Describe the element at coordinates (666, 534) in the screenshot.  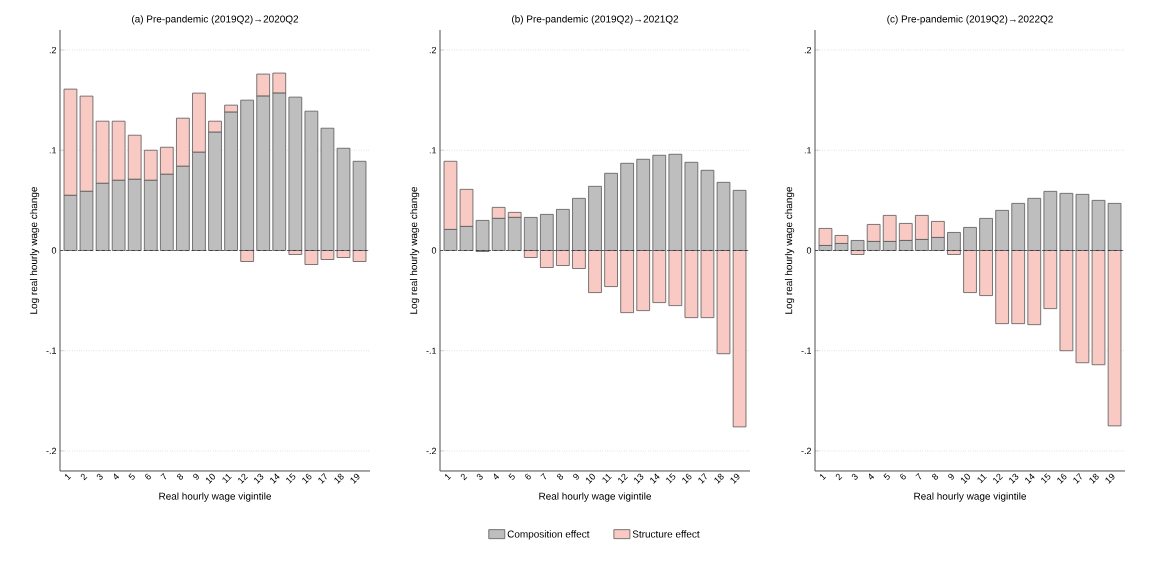
I see `legend-label: Structure effect` at that location.